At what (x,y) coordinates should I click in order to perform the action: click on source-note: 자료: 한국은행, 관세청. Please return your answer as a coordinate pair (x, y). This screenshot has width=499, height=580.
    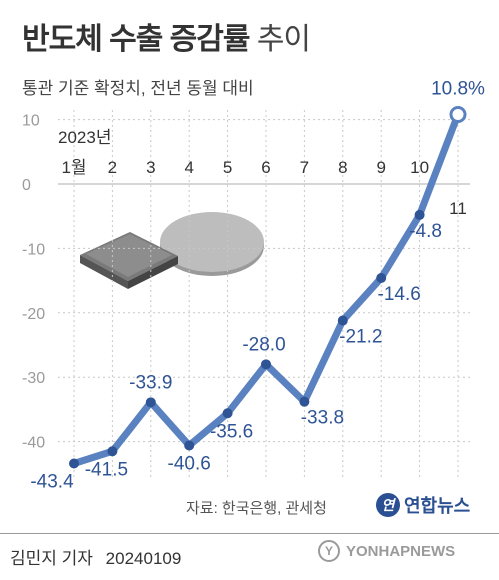
    Looking at the image, I should click on (256, 508).